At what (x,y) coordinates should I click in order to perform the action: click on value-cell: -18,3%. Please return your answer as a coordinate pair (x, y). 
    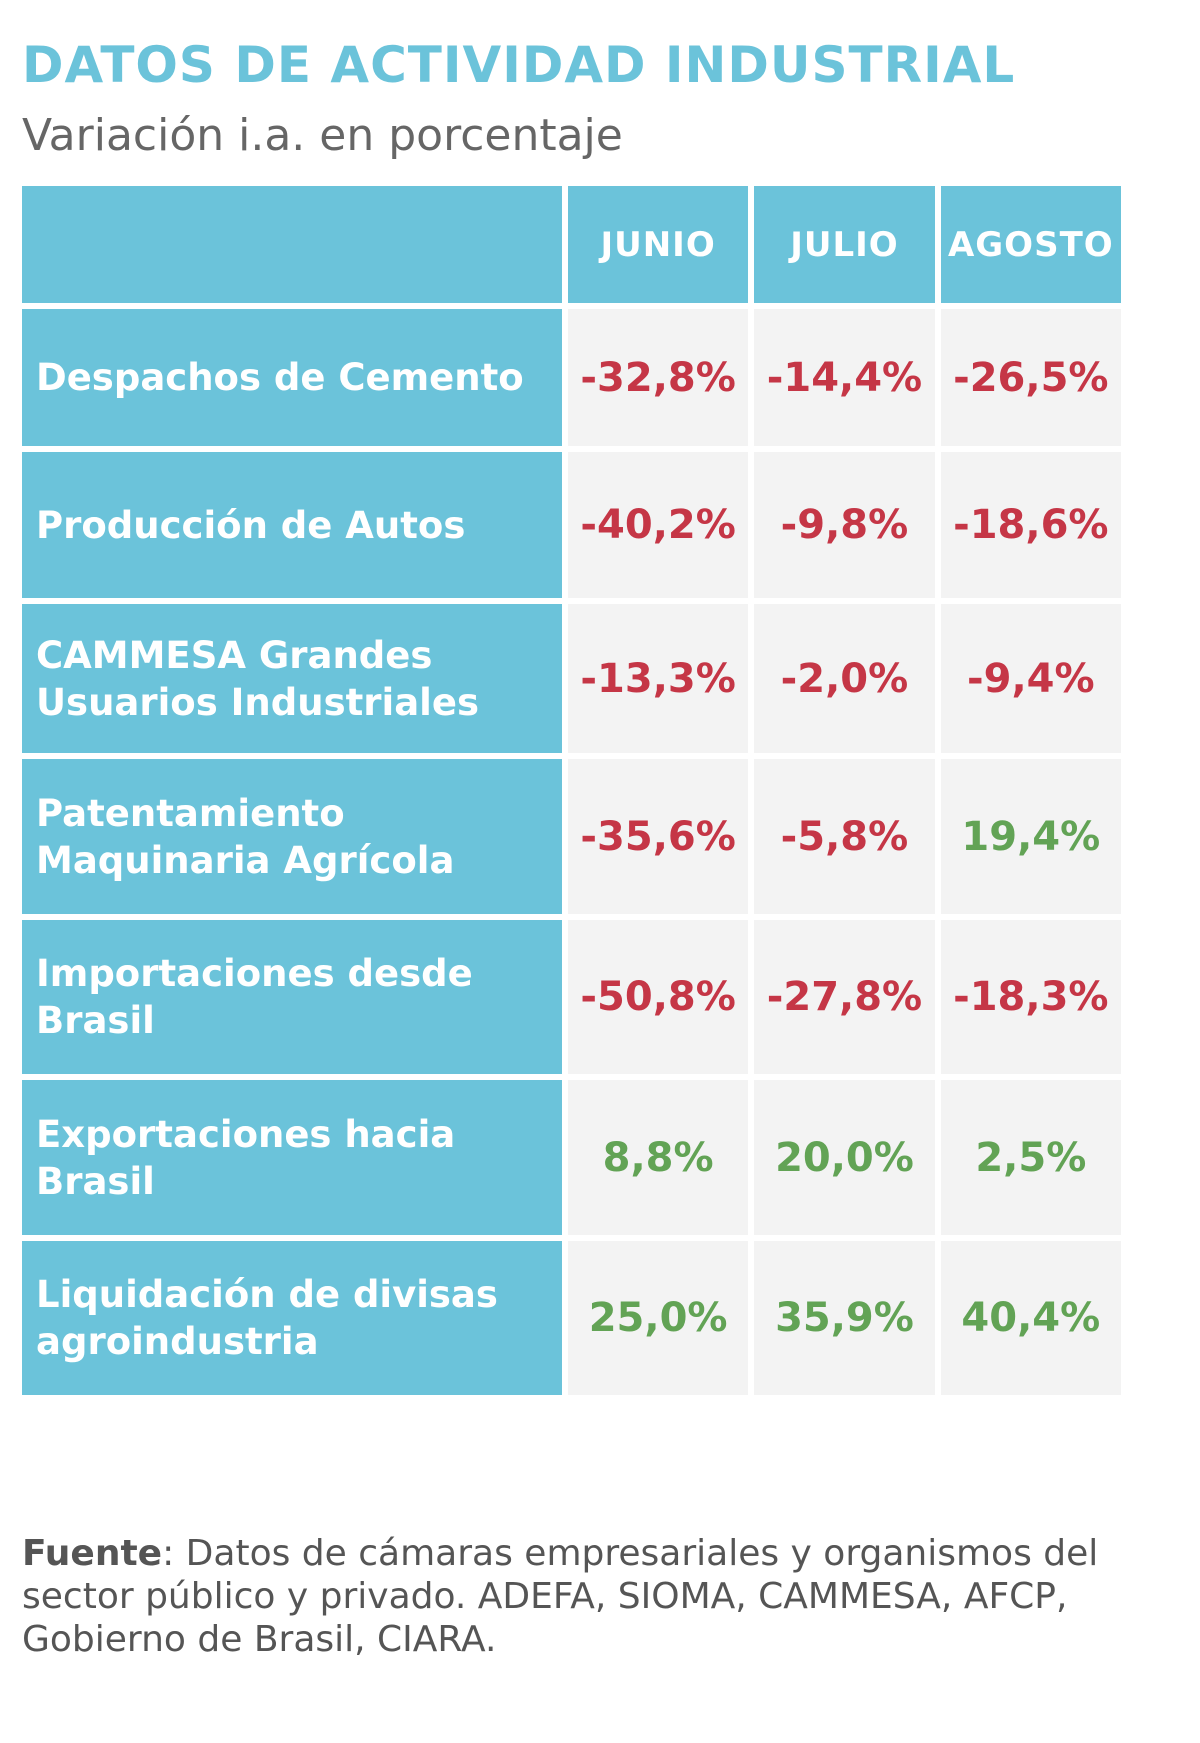
    Looking at the image, I should click on (1030, 997).